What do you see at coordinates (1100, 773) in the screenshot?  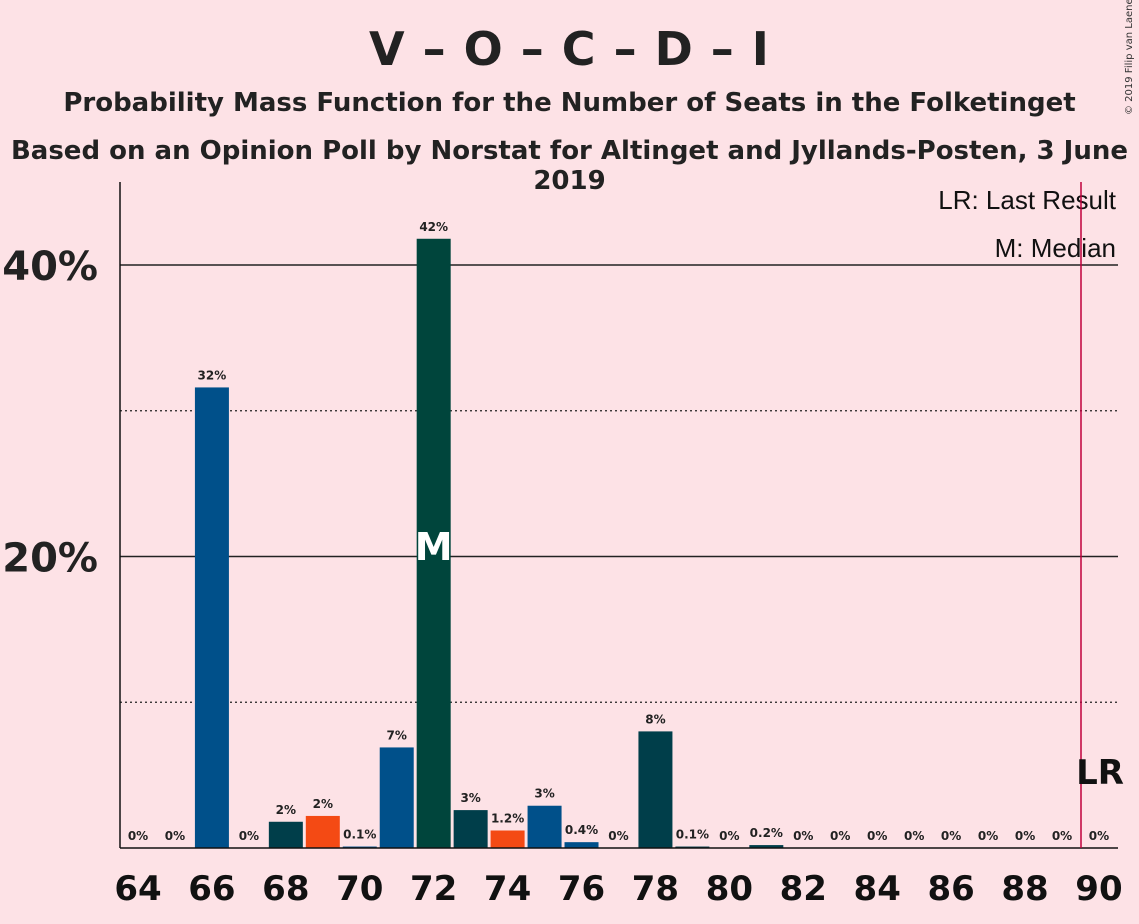 I see `last-result-label: LR` at bounding box center [1100, 773].